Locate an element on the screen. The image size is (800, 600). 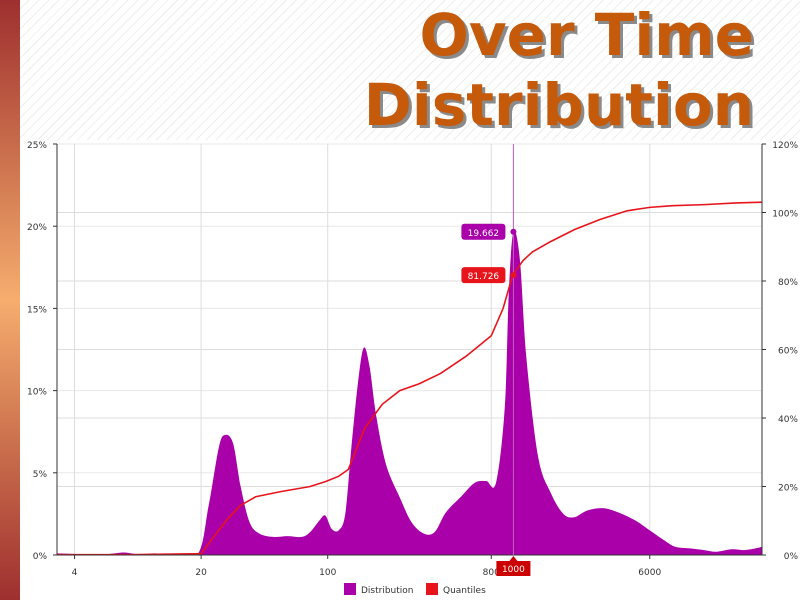
x-tick-label: 4 is located at coordinates (75, 573).